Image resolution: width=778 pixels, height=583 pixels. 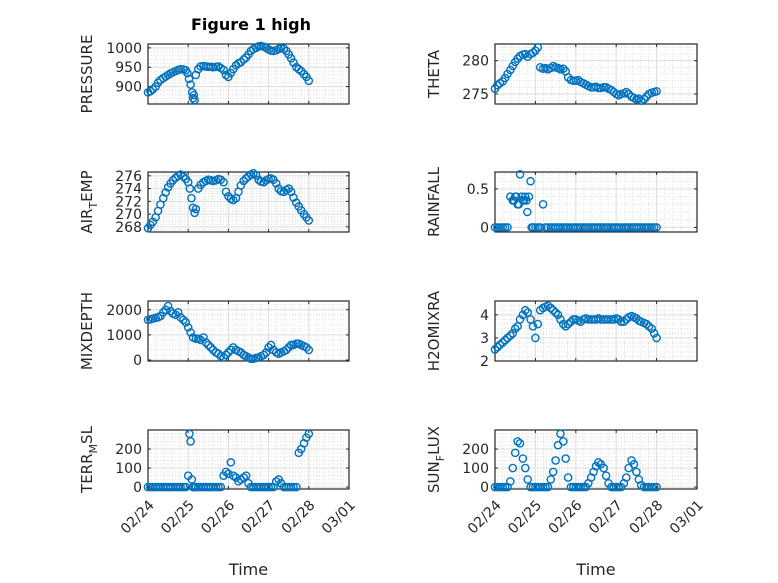 What do you see at coordinates (124, 311) in the screenshot?
I see `y-tick-label: 2000` at bounding box center [124, 311].